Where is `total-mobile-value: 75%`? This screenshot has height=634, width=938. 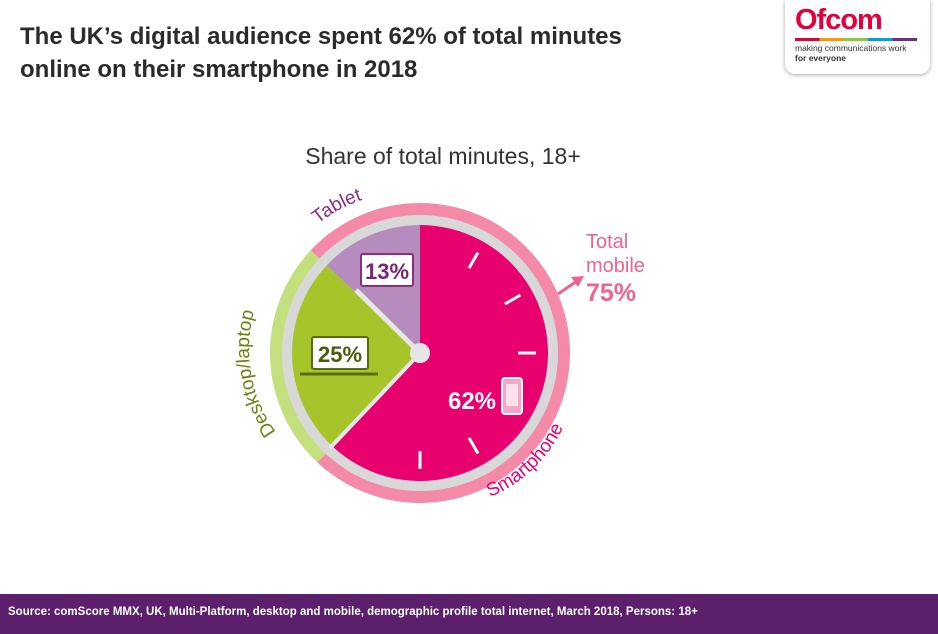
total-mobile-value: 75% is located at coordinates (611, 293).